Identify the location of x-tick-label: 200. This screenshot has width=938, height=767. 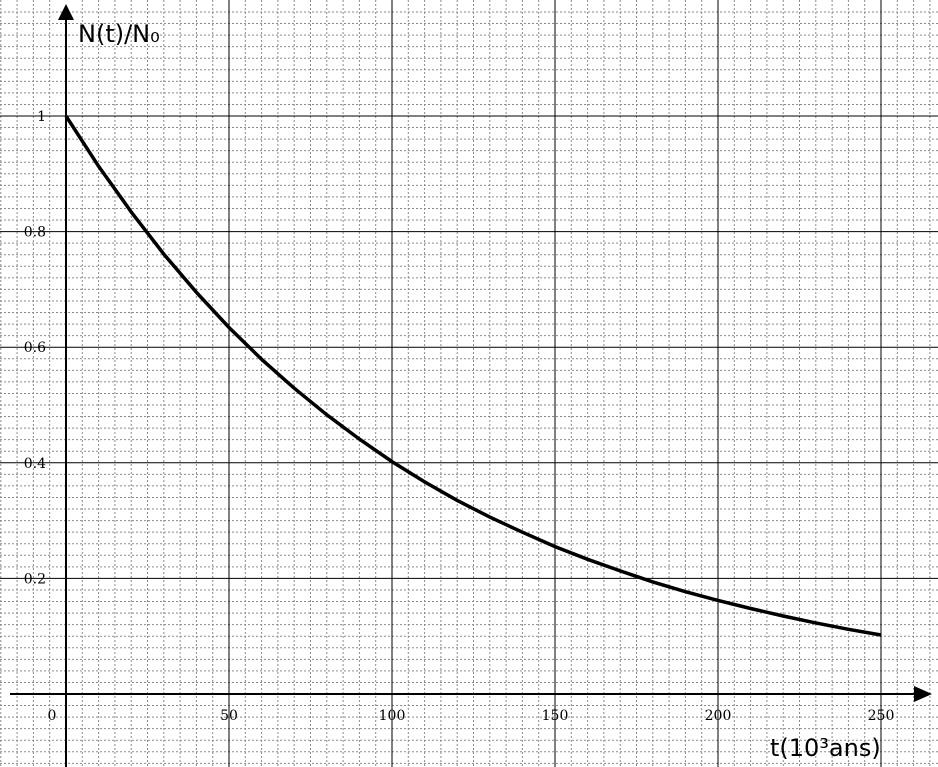
(718, 716).